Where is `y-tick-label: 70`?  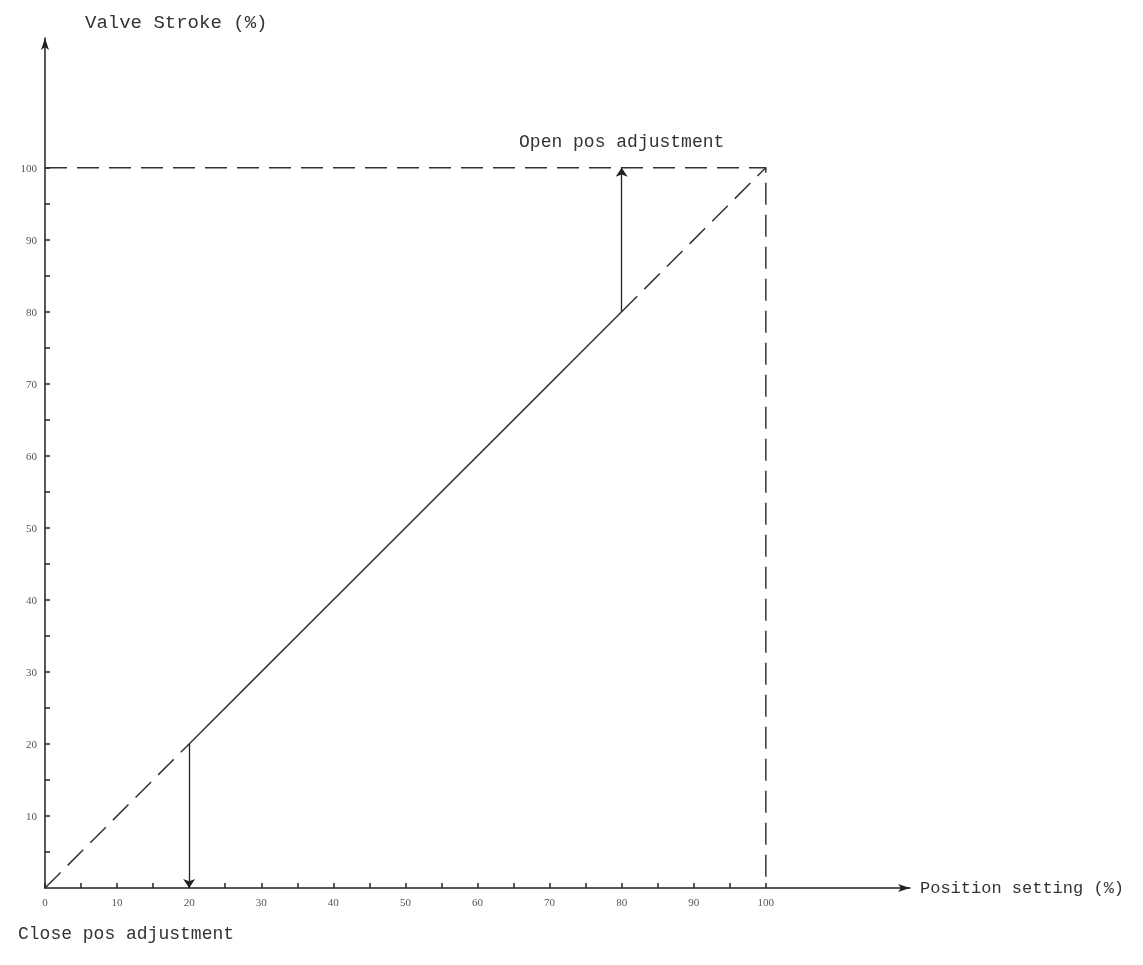
y-tick-label: 70 is located at coordinates (32, 383).